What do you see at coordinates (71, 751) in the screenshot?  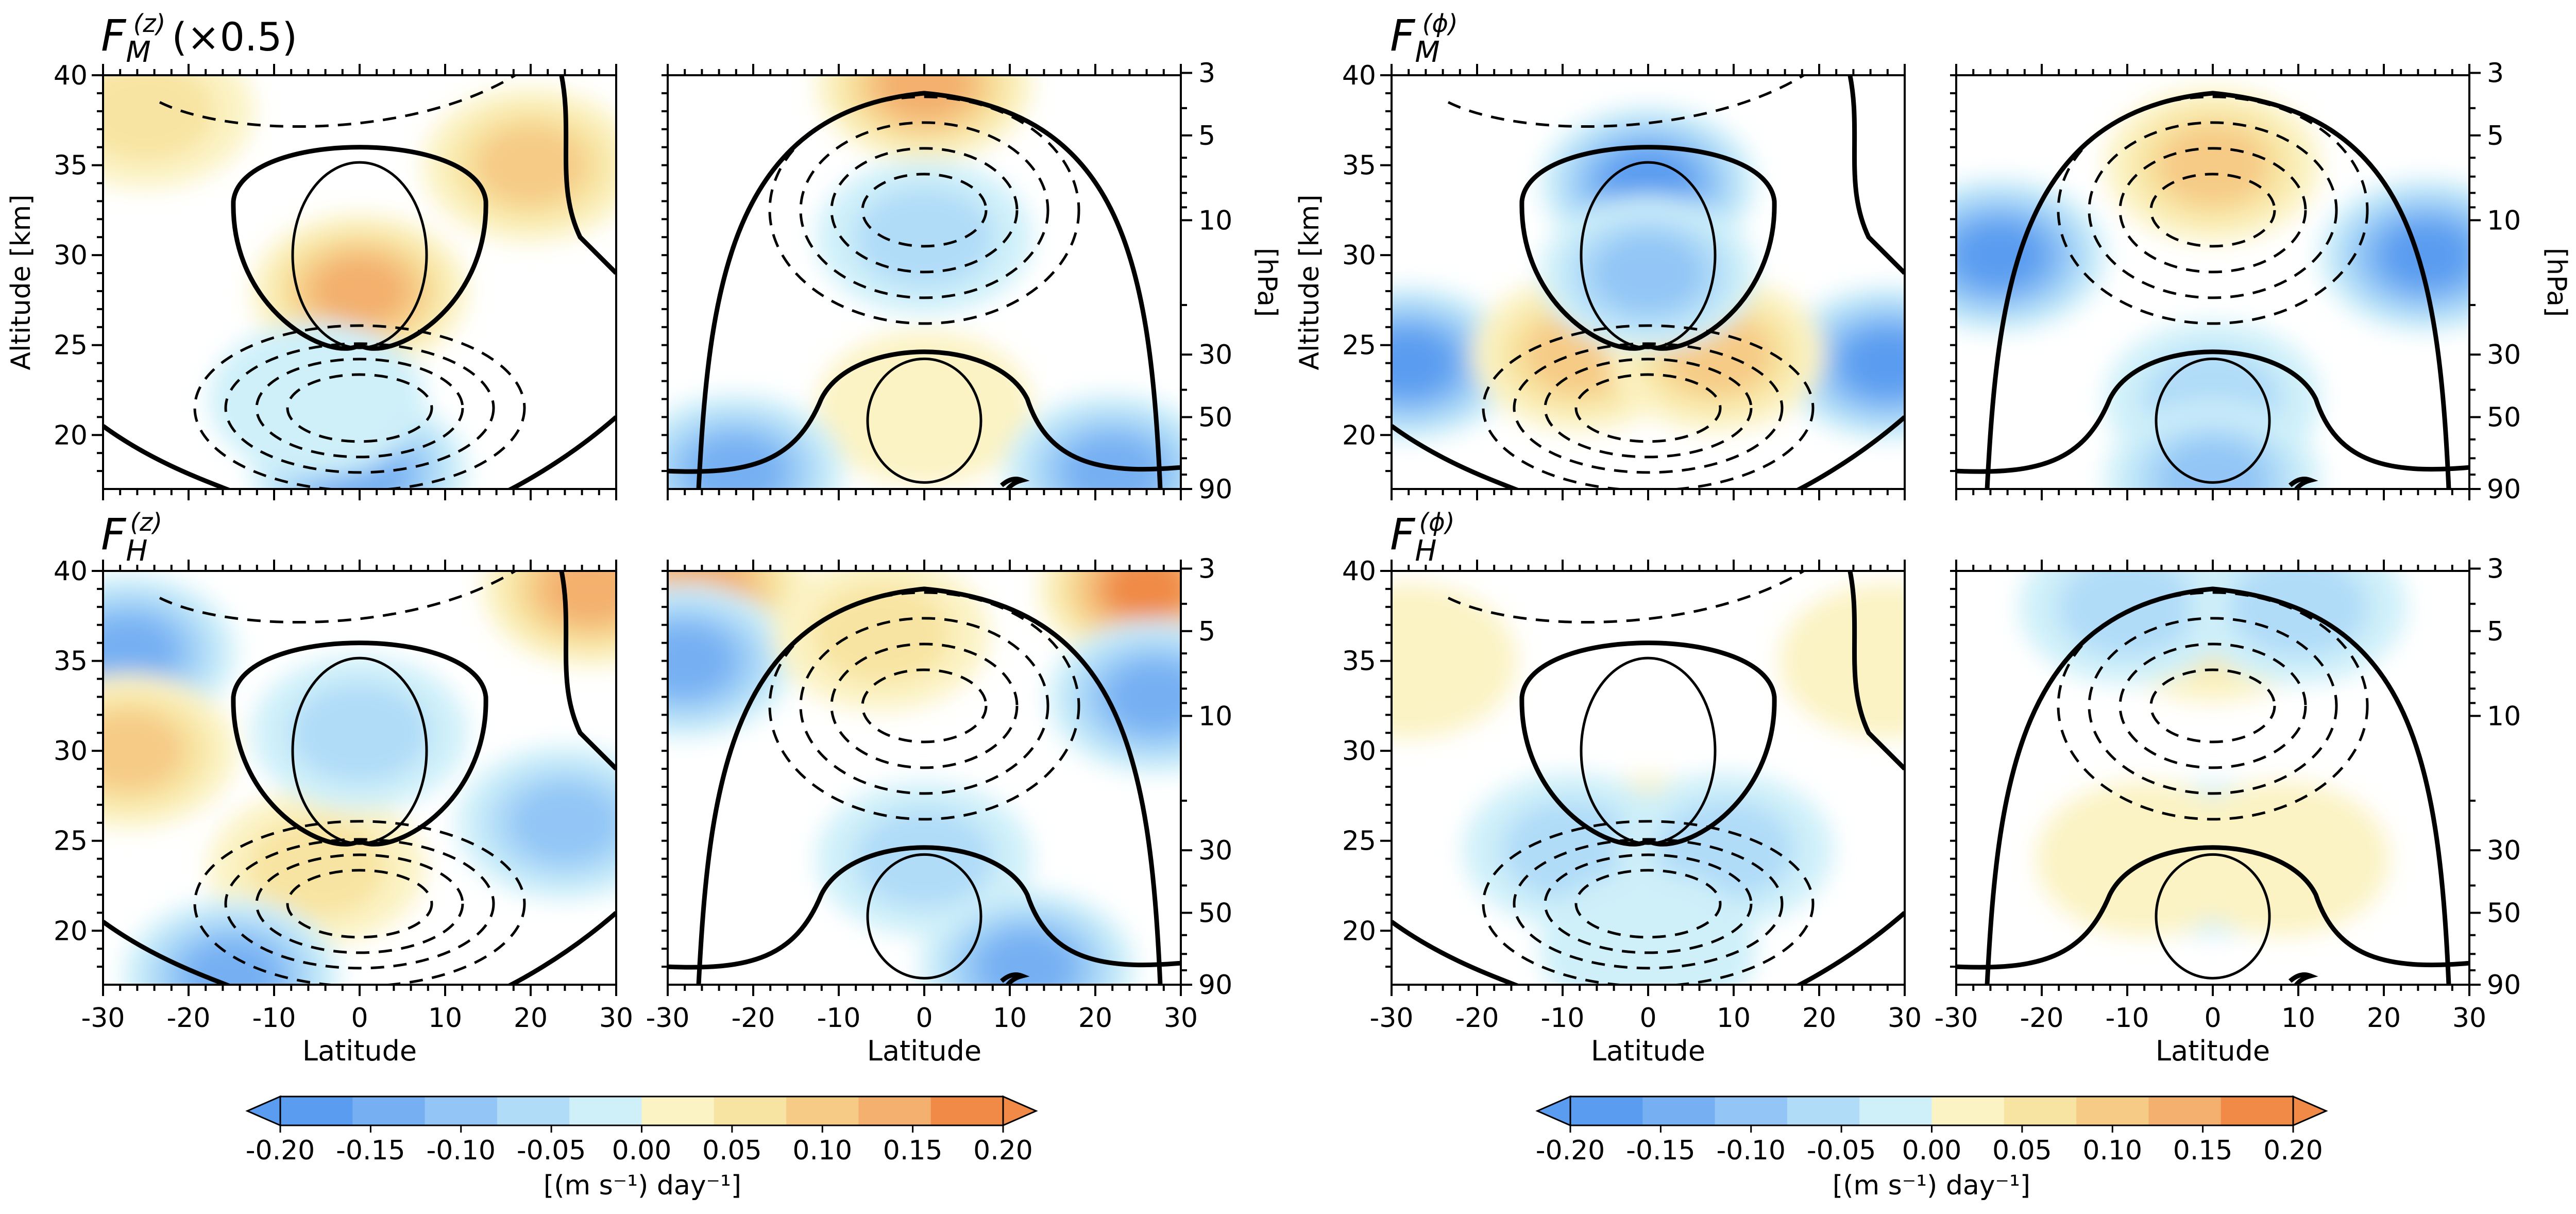 I see `y-tick-label: 30` at bounding box center [71, 751].